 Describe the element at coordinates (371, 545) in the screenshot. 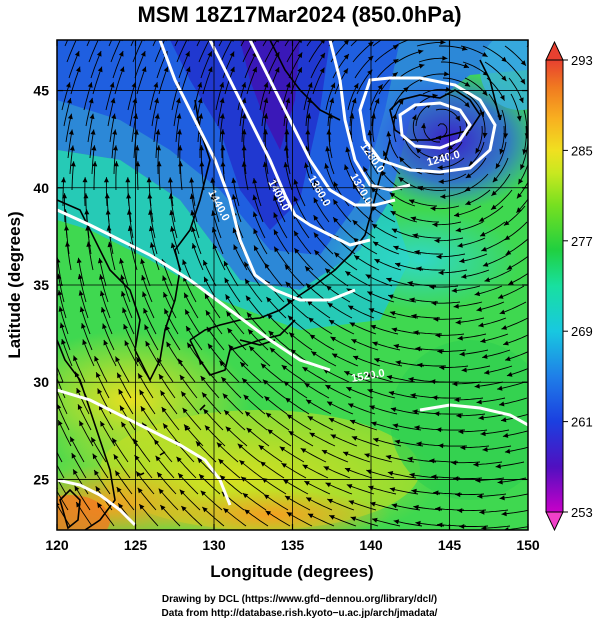

I see `x-tick-label: 140` at that location.